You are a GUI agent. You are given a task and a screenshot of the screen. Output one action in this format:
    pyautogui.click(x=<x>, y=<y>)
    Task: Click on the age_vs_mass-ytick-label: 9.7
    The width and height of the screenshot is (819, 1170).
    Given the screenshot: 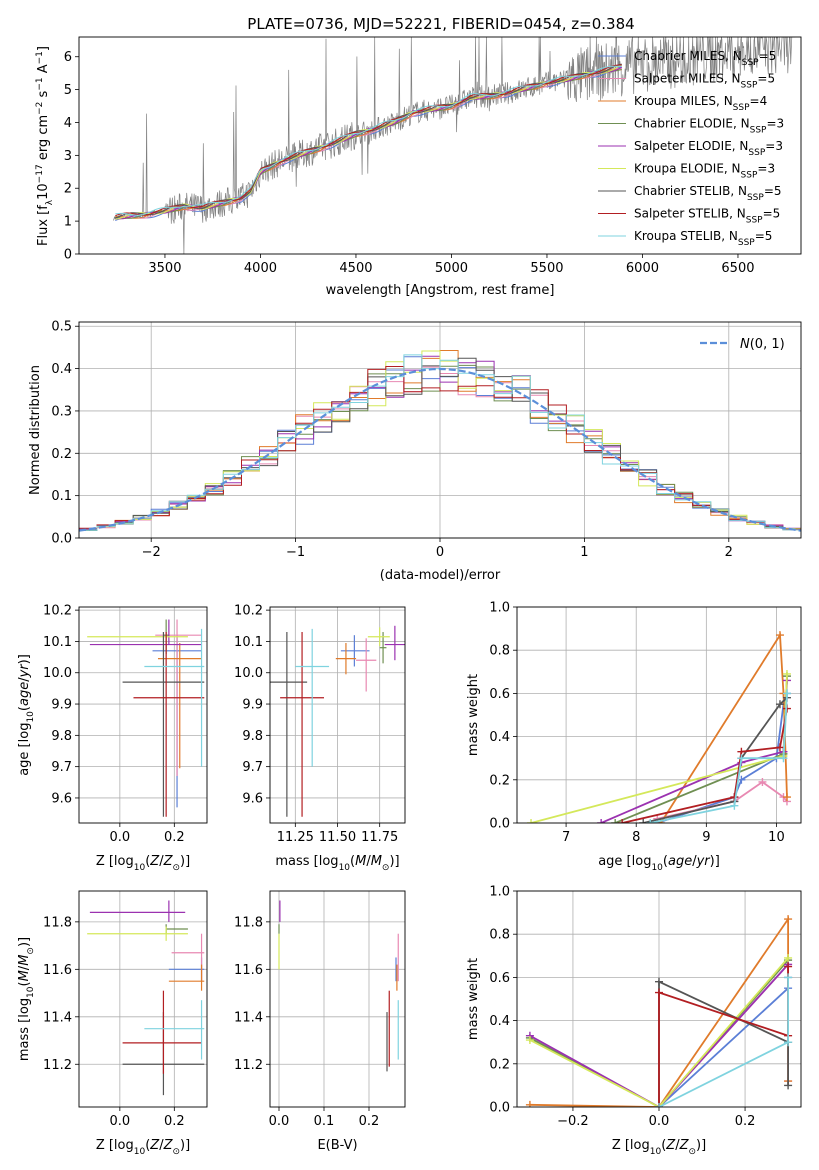 What is the action you would take?
    pyautogui.click(x=252, y=767)
    